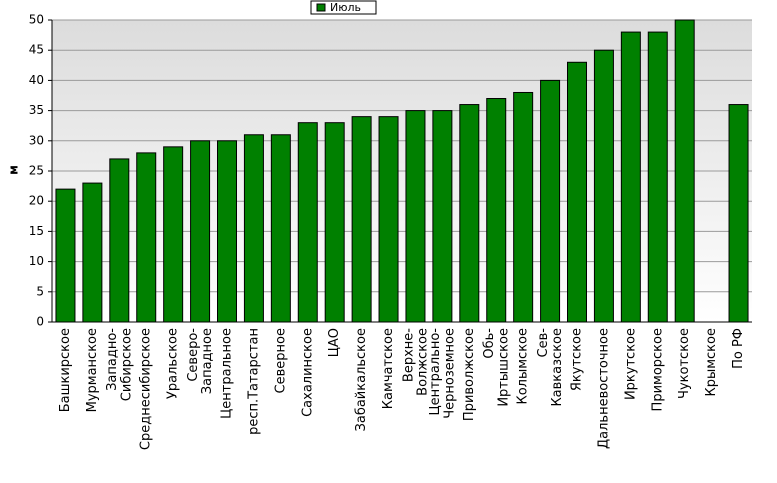 This screenshot has height=483, width=777. What do you see at coordinates (173, 363) in the screenshot?
I see `x-tick-label: Уральское` at bounding box center [173, 363].